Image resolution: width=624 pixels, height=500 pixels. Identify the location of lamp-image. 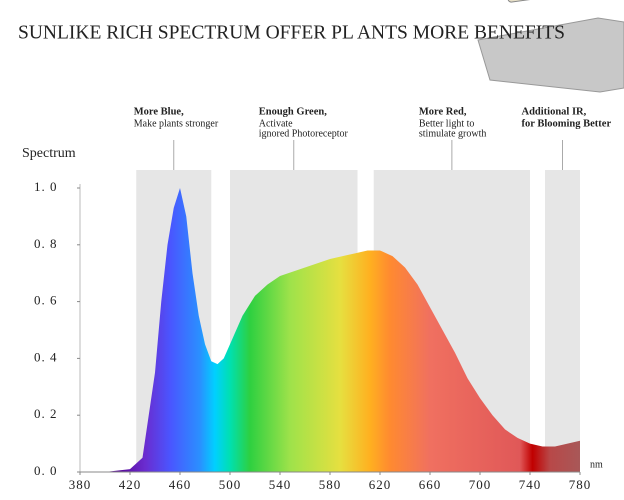
(550, 46).